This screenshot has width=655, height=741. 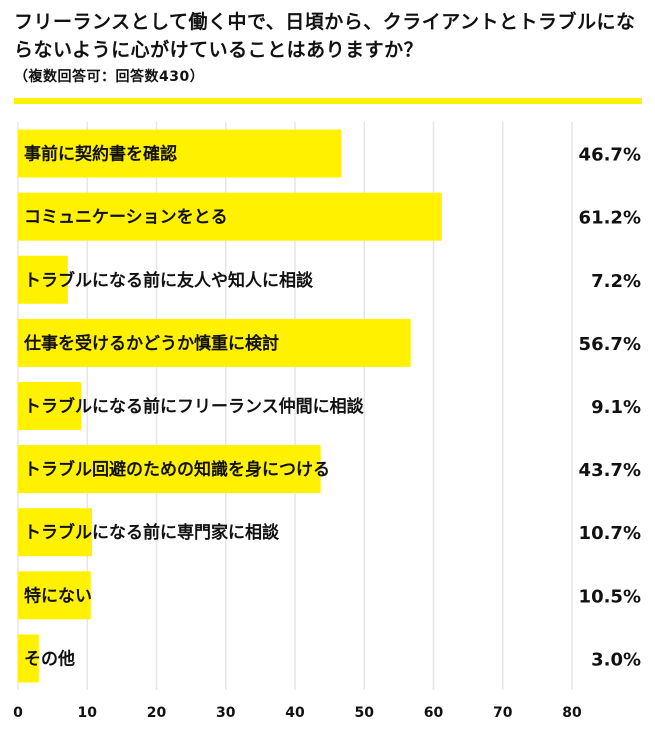 I want to click on x-tick-label: 0, so click(x=18, y=713).